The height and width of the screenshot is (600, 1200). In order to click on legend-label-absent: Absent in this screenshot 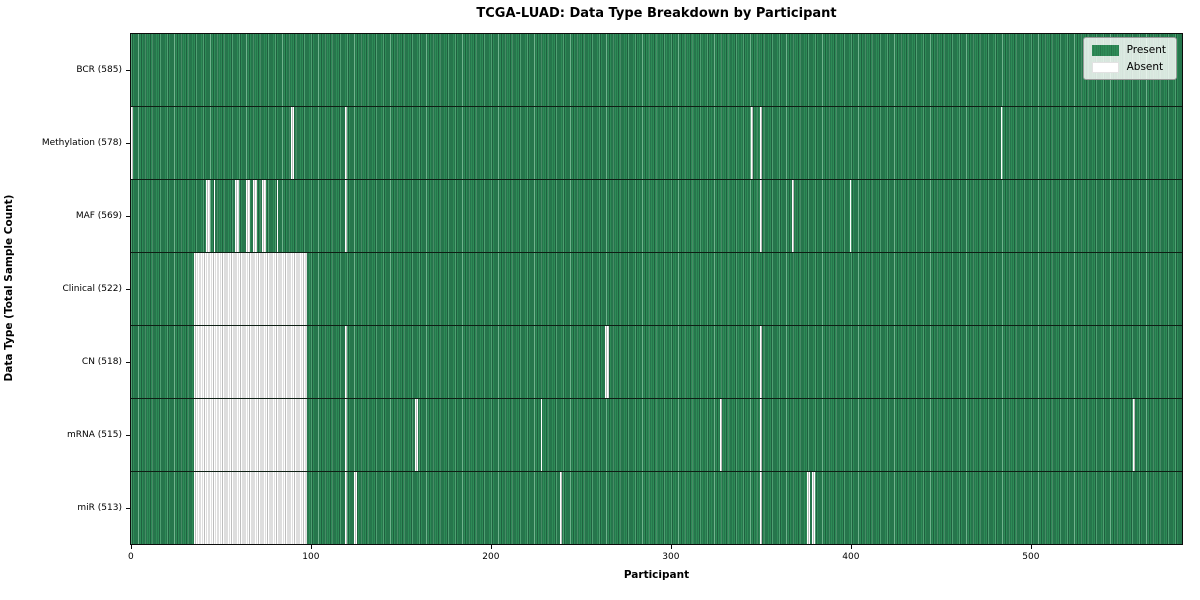, I will do `click(1145, 67)`.